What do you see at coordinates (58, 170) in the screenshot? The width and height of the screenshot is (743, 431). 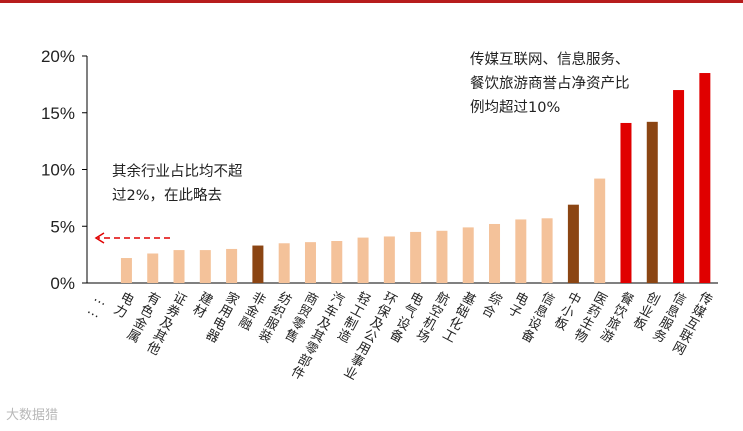 I see `y-tick-label: 10%` at bounding box center [58, 170].